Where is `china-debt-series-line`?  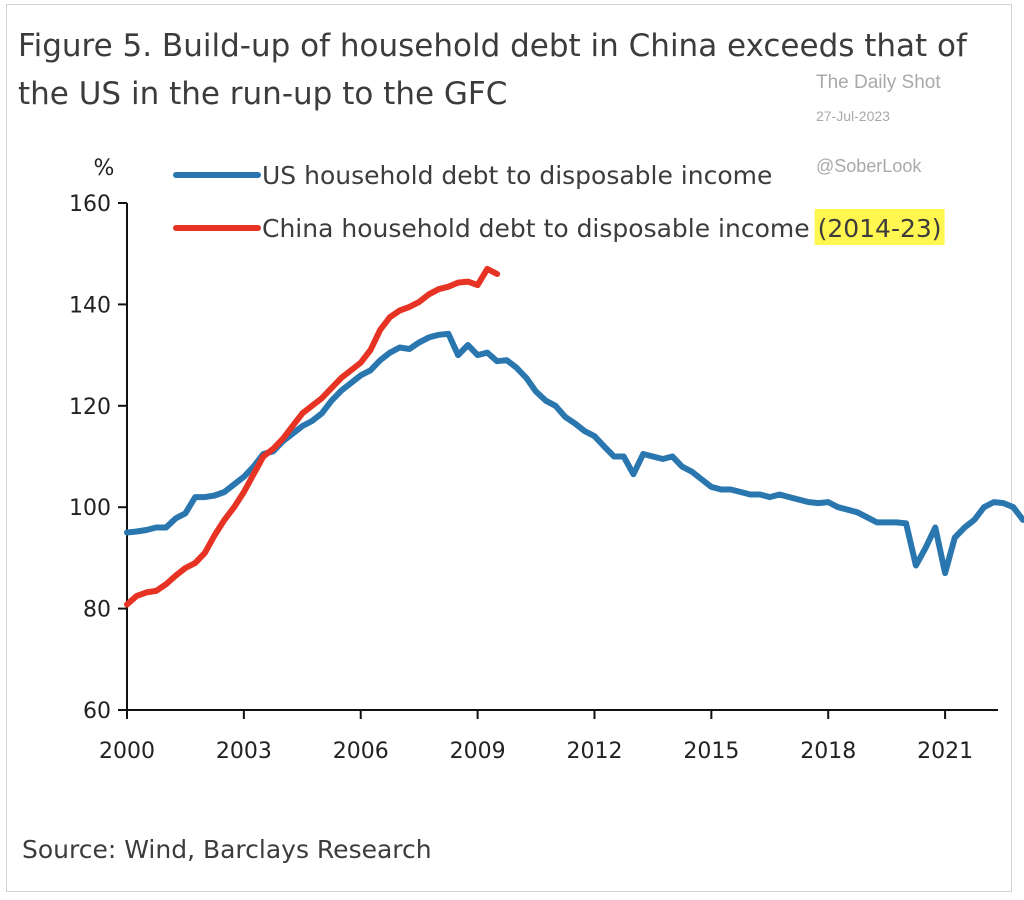
china-debt-series-line is located at coordinates (312, 436).